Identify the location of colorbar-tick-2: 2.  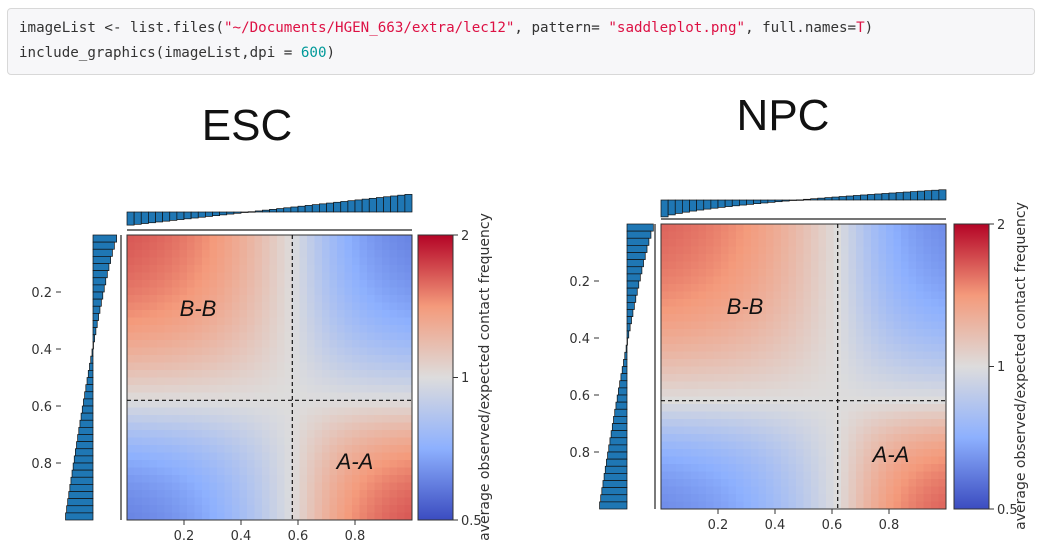
(997, 225).